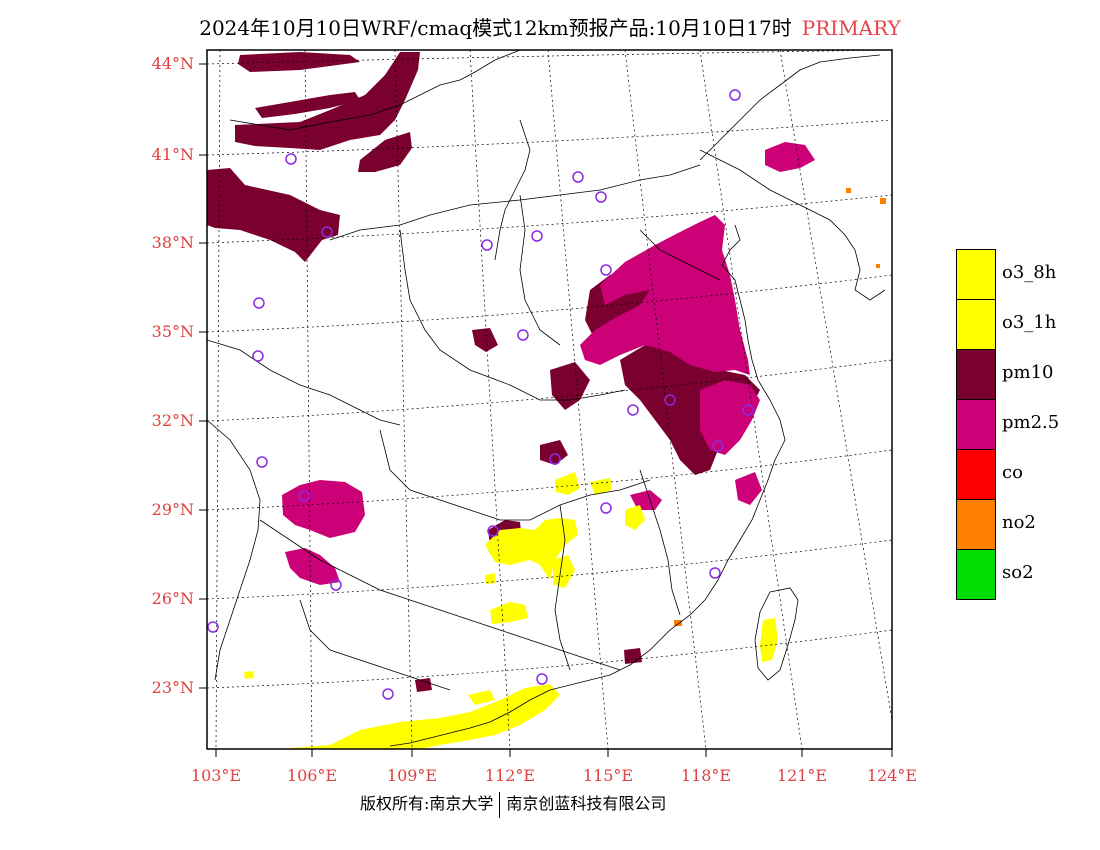 The width and height of the screenshot is (1100, 850). Describe the element at coordinates (495, 28) in the screenshot. I see `title-text: 2024年10月10日WRF/cmaq模式12km预报产品:10月10日17时` at that location.